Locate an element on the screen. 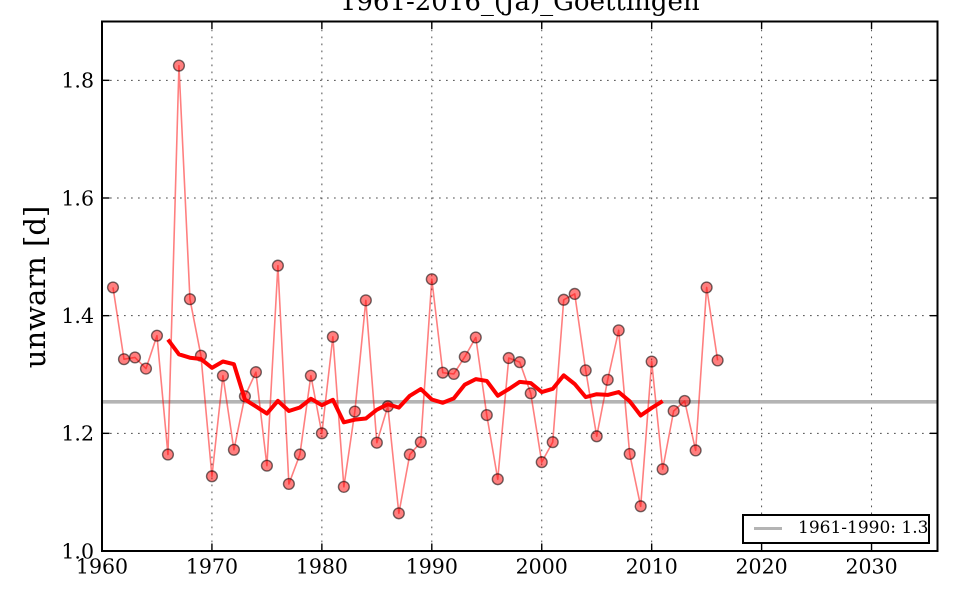 This screenshot has height=600, width=960. y-tick-label: 1.8 is located at coordinates (77, 81).